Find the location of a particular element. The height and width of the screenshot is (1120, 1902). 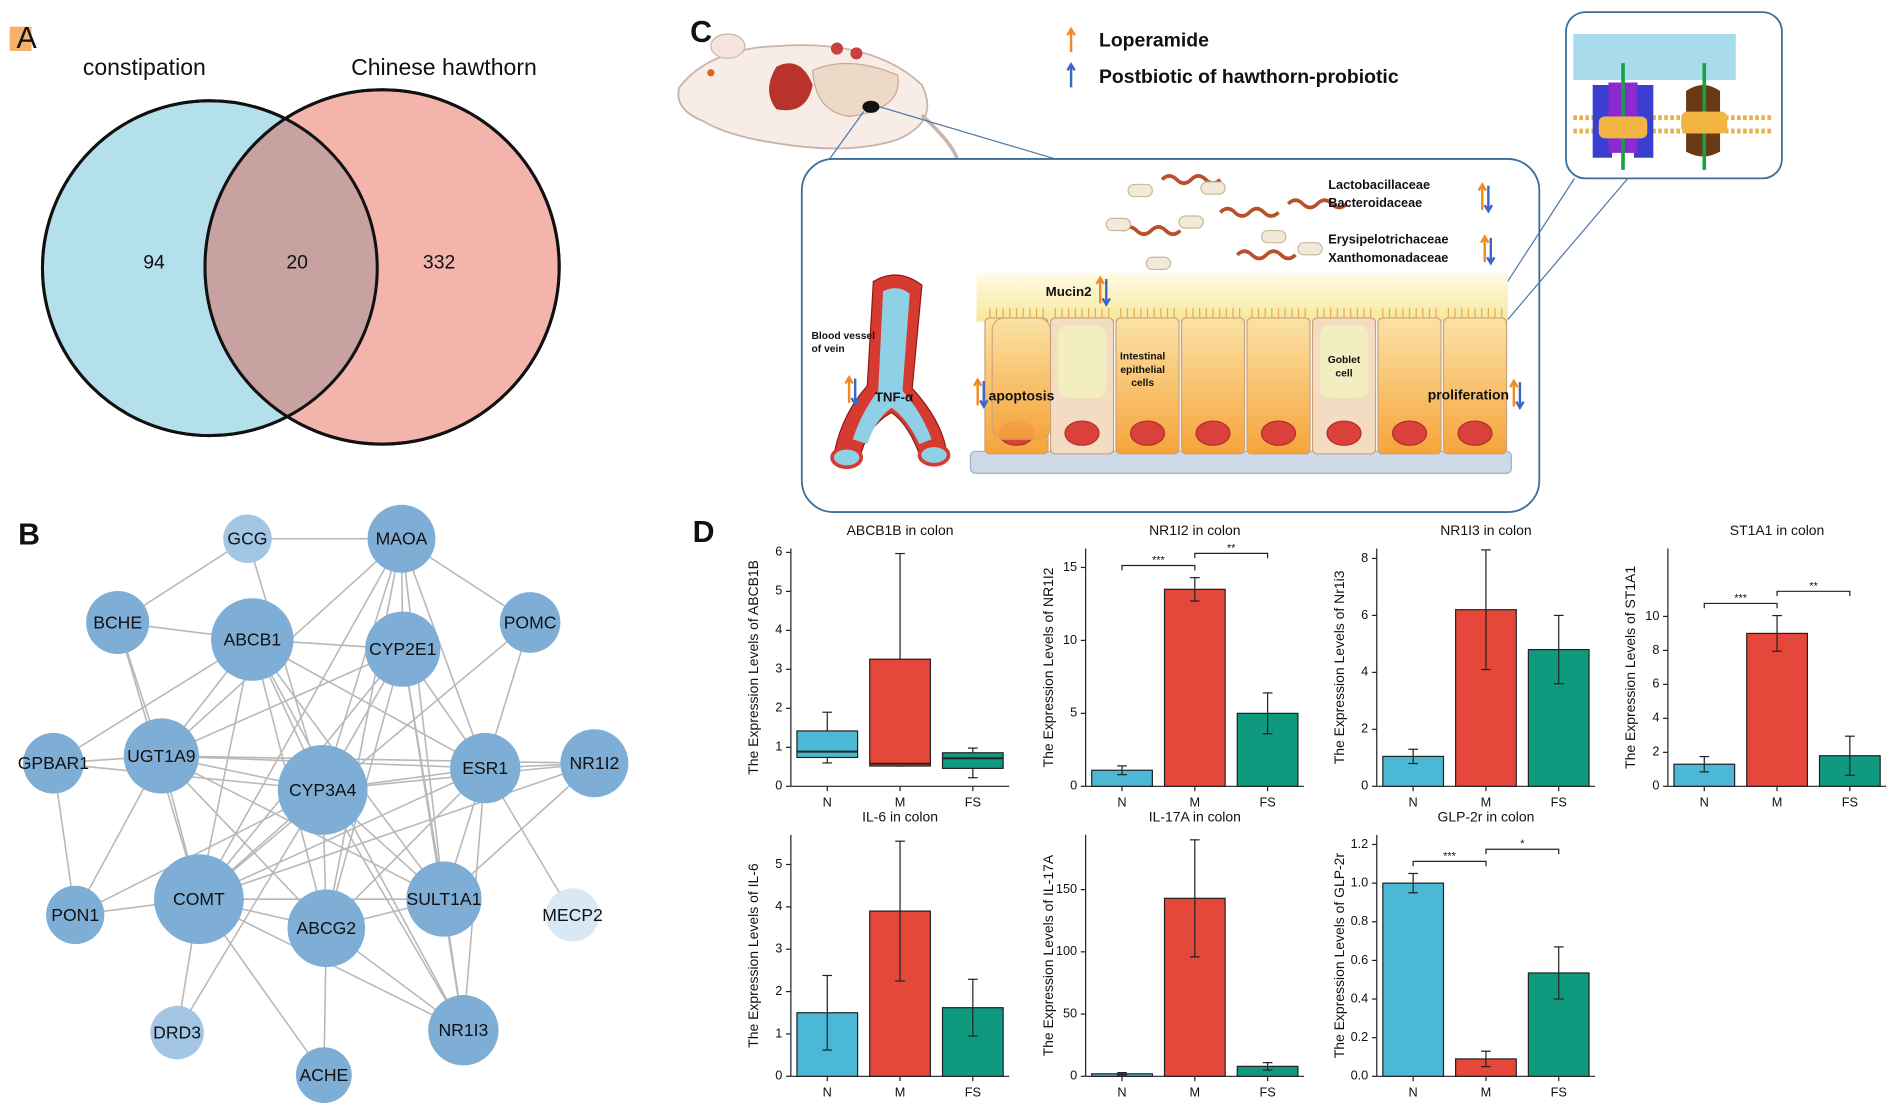

mouse-eye is located at coordinates (711, 73).